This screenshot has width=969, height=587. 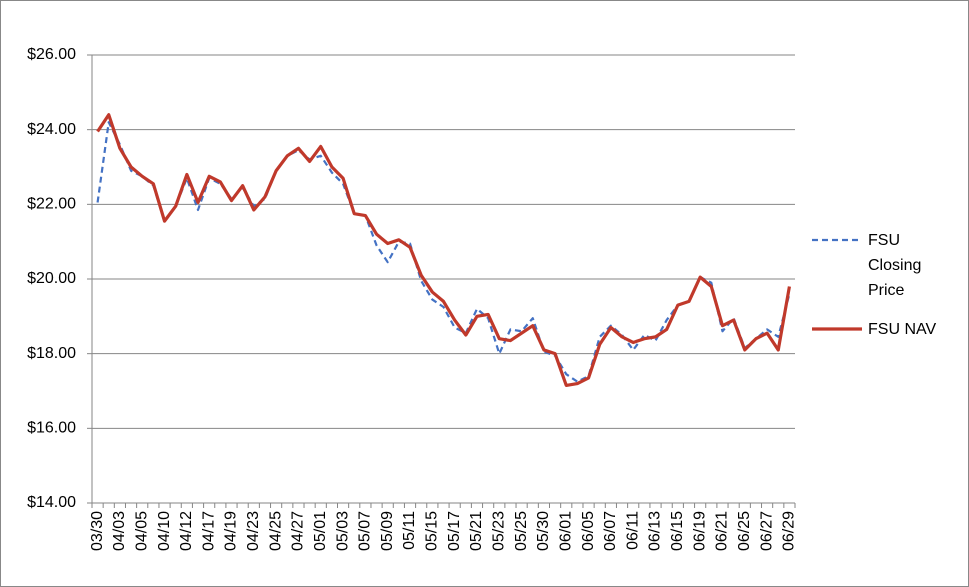 What do you see at coordinates (454, 531) in the screenshot?
I see `x-tick-label: 05/17` at bounding box center [454, 531].